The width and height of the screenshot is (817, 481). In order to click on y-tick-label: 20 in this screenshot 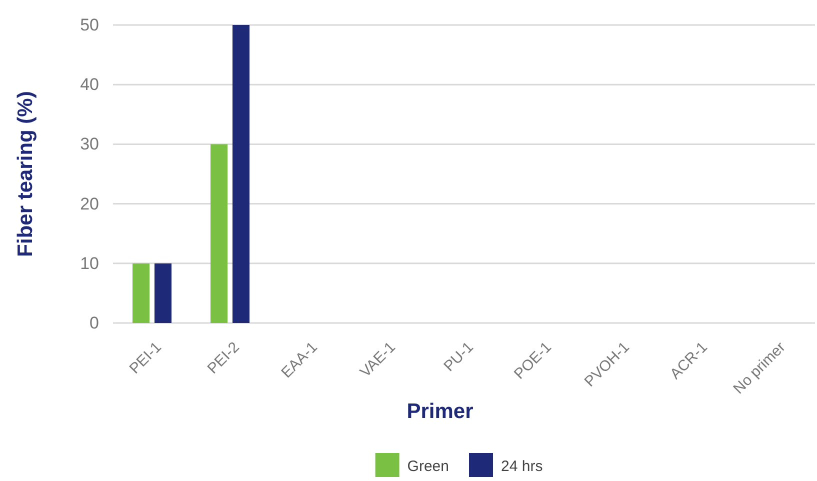, I will do `click(89, 204)`.